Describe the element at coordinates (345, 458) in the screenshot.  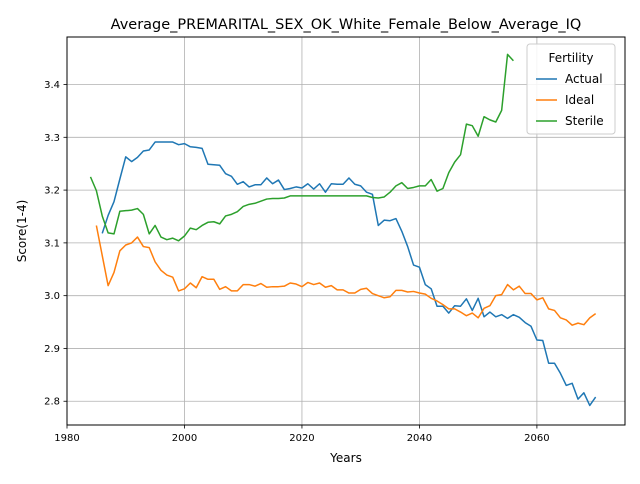
I see `x-axis-label: Years` at that location.